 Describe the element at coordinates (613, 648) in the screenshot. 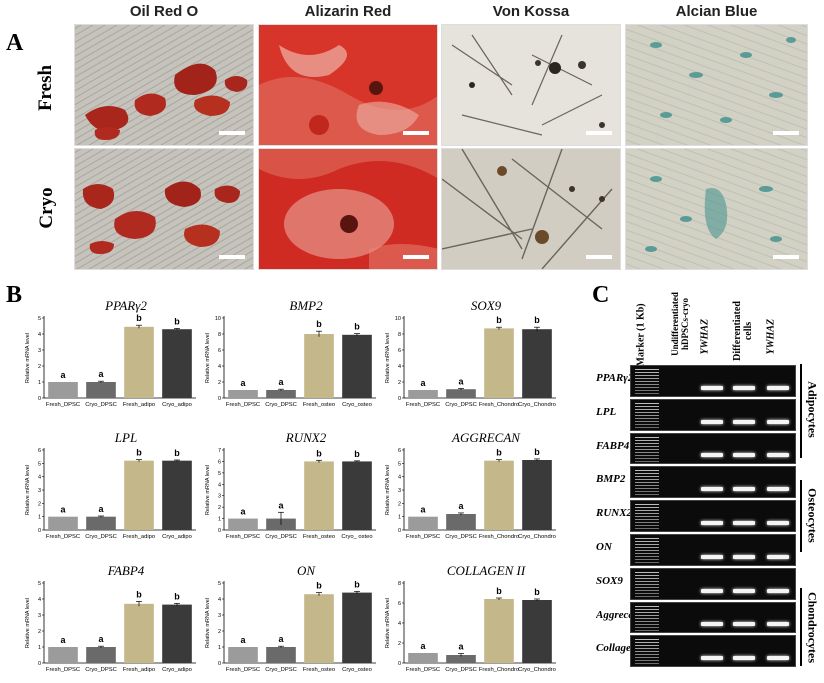

I see `gel-row-label: Collagen II` at that location.